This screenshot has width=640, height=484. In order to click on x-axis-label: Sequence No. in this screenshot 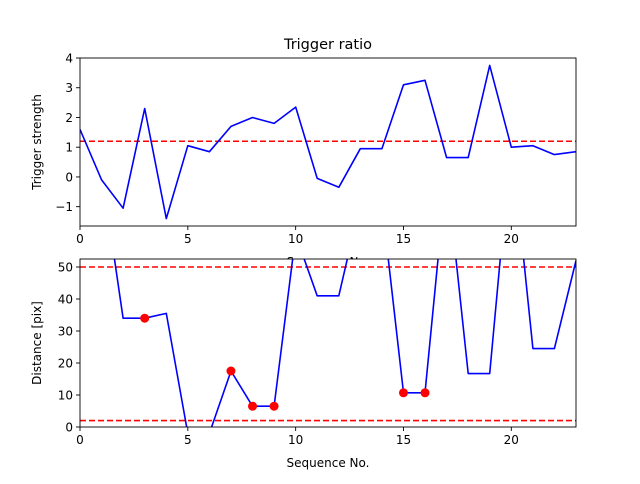, I will do `click(328, 463)`.